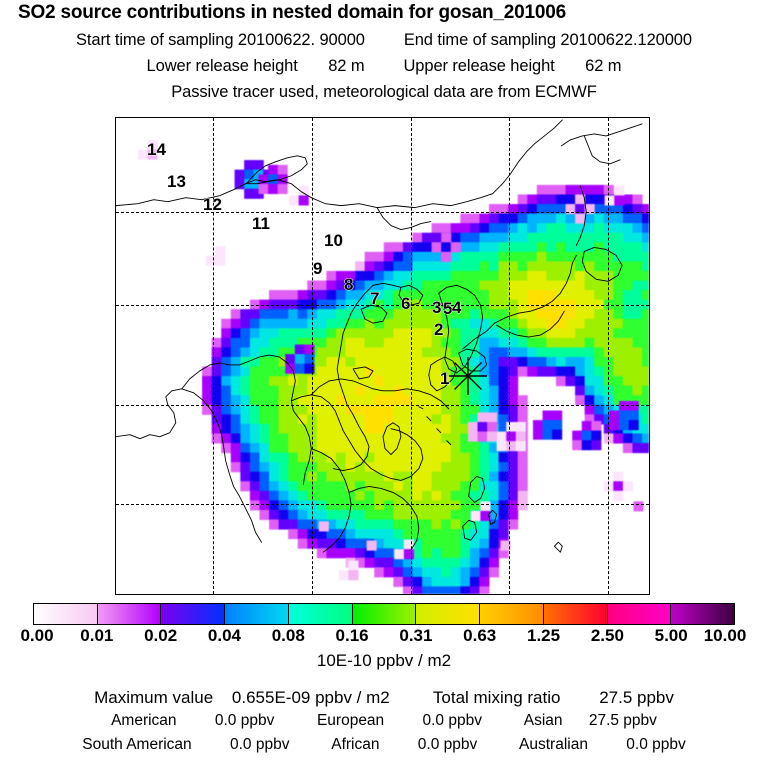 The height and width of the screenshot is (768, 768). What do you see at coordinates (384, 660) in the screenshot?
I see `colorbar-unit-label: 10E-10 ppbv / m2` at bounding box center [384, 660].